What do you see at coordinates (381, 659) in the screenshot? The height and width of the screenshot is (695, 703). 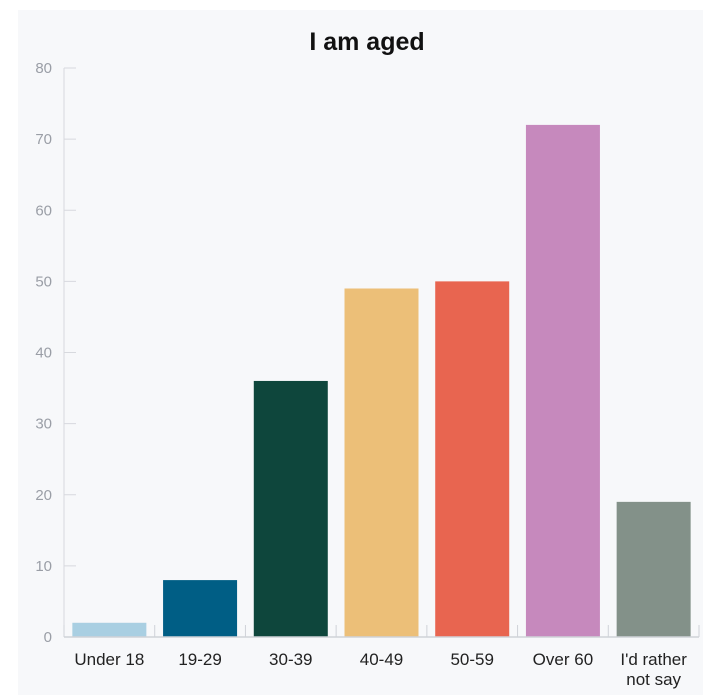 I see `x-tick-label: 40-49` at bounding box center [381, 659].